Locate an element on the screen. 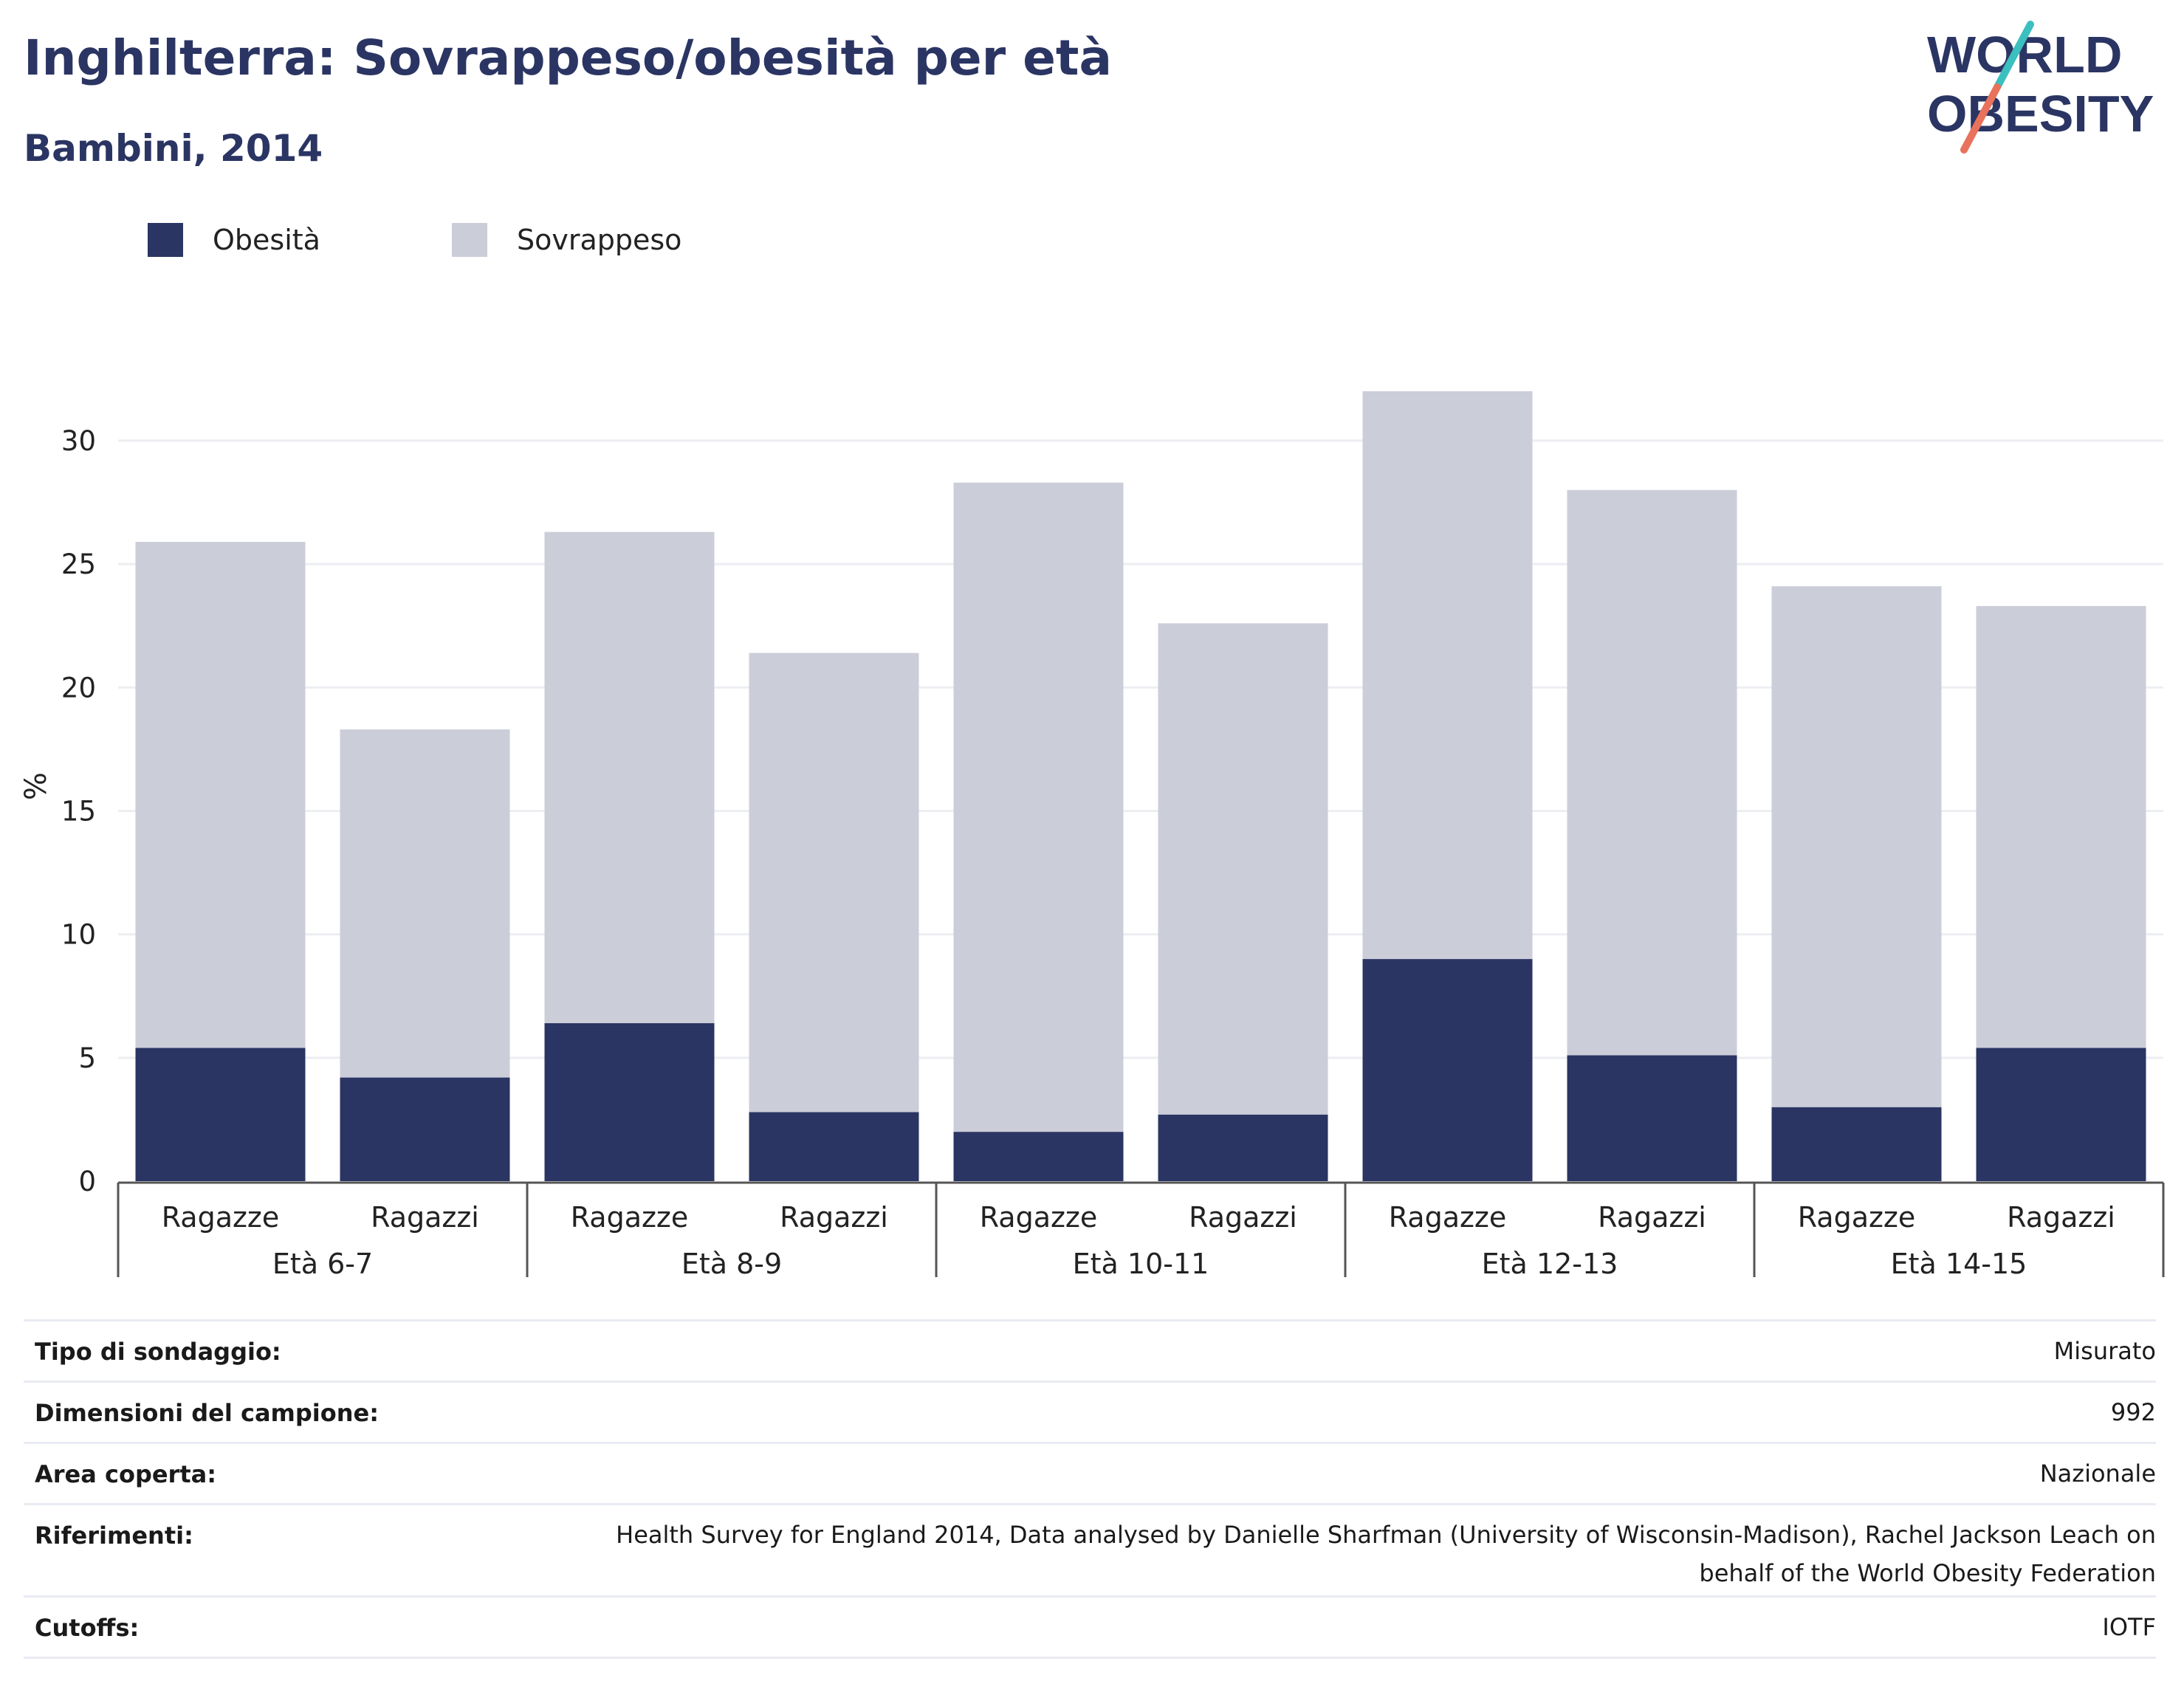 This screenshot has width=2184, height=1695. logo-line2: OBESITY is located at coordinates (2041, 113).